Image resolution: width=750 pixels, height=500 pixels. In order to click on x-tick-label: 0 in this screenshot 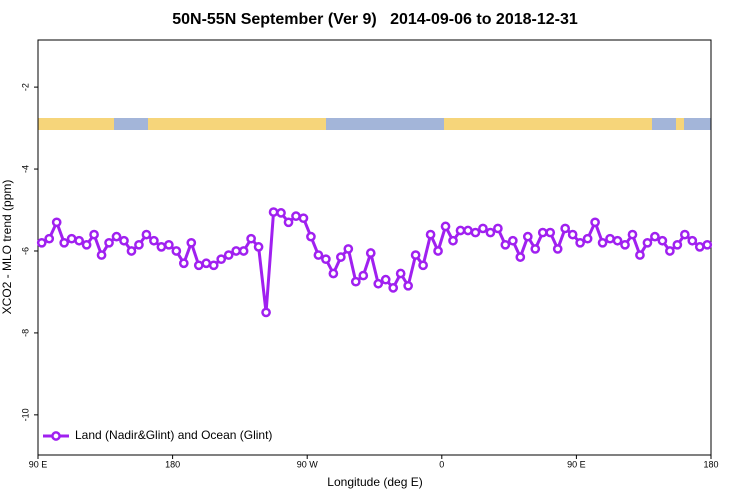, I will do `click(441, 464)`.